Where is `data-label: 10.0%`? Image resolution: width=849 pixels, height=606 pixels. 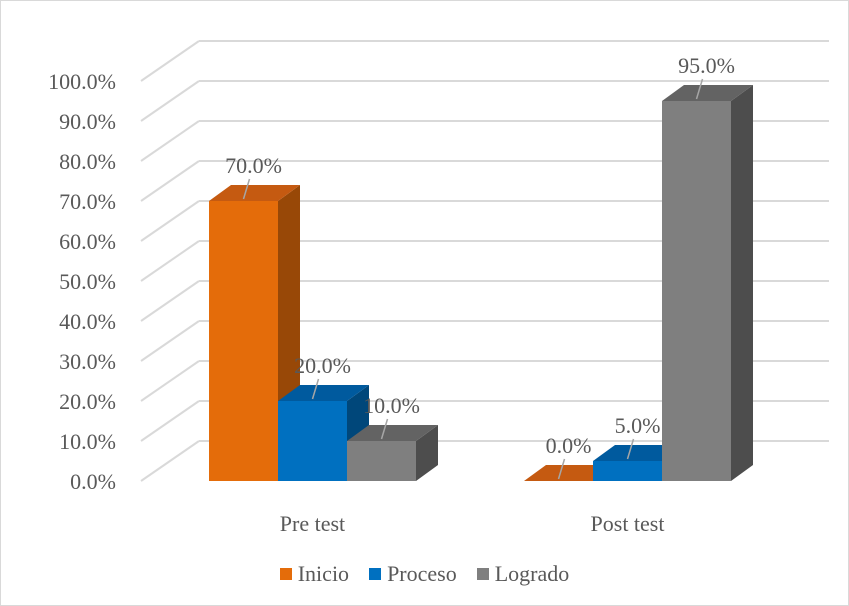
data-label: 10.0% is located at coordinates (391, 405).